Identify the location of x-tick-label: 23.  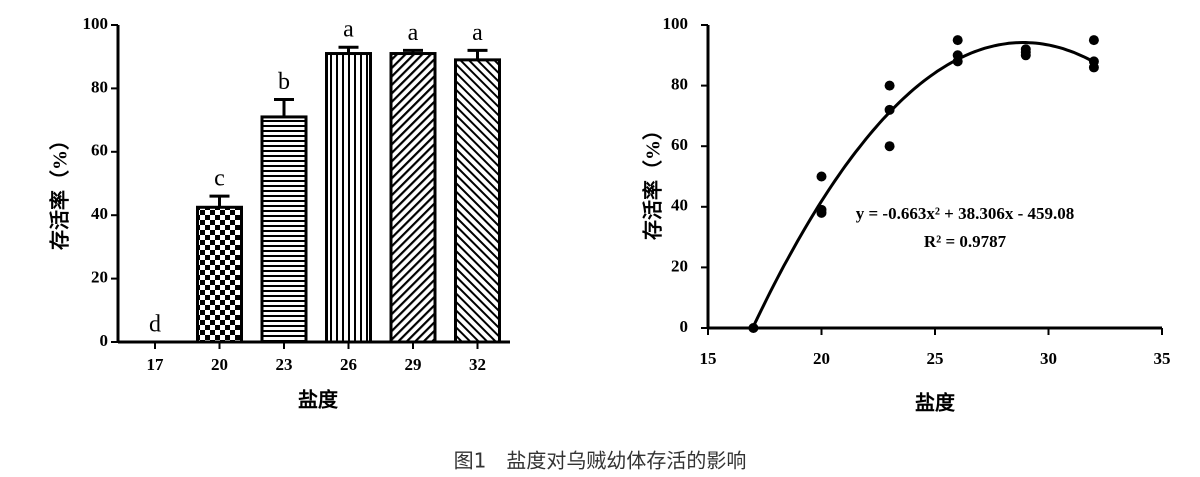
(284, 364).